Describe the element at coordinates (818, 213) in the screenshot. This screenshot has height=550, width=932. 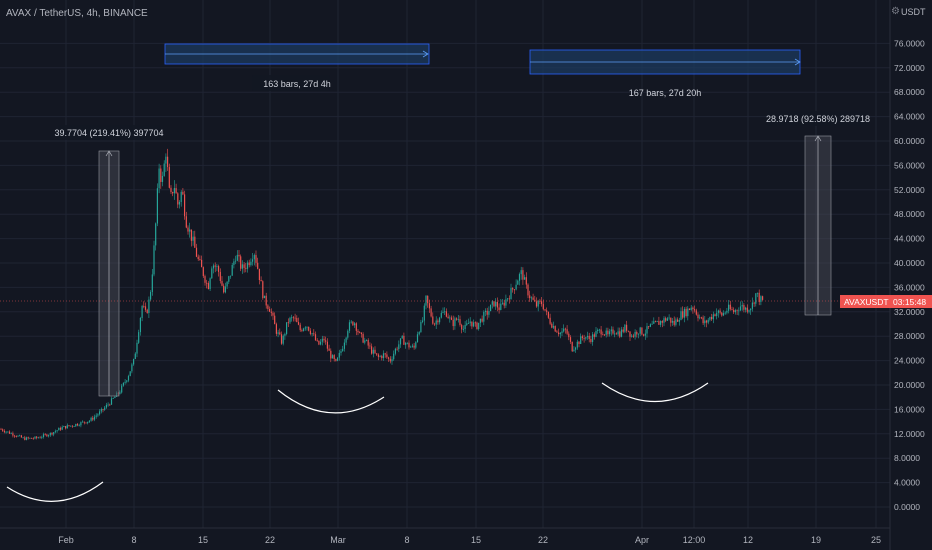
I see `price-range-2: 28.9718 (92.58%) 289718` at that location.